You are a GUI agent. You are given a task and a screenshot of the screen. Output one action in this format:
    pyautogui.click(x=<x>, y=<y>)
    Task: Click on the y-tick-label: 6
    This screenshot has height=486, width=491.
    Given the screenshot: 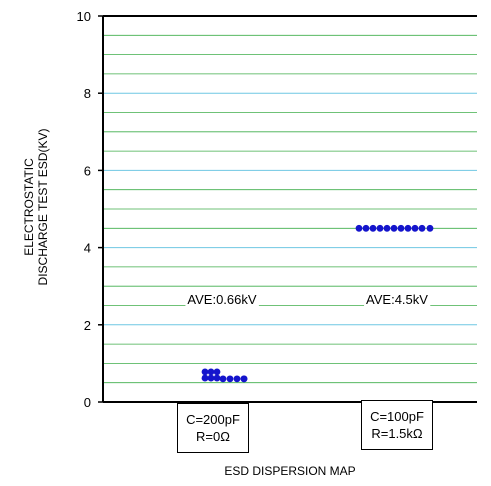 What is the action you would take?
    pyautogui.click(x=87, y=170)
    